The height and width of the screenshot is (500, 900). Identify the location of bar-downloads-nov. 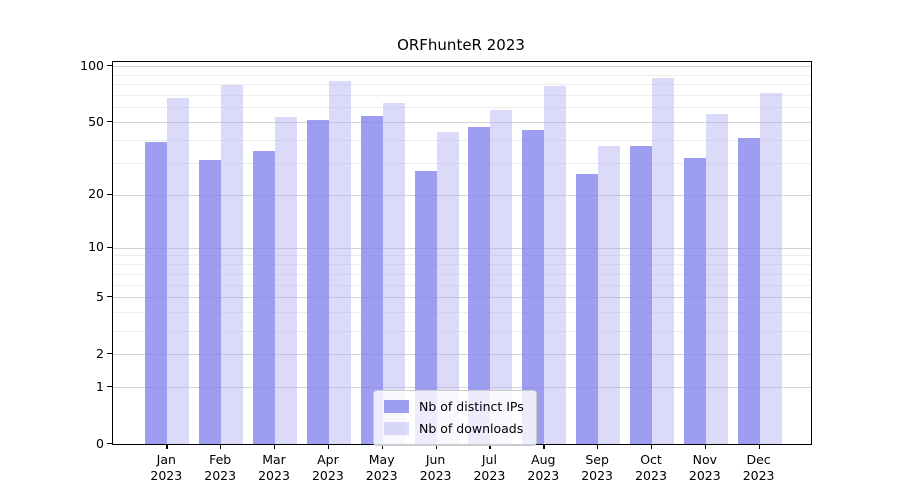
(716, 279).